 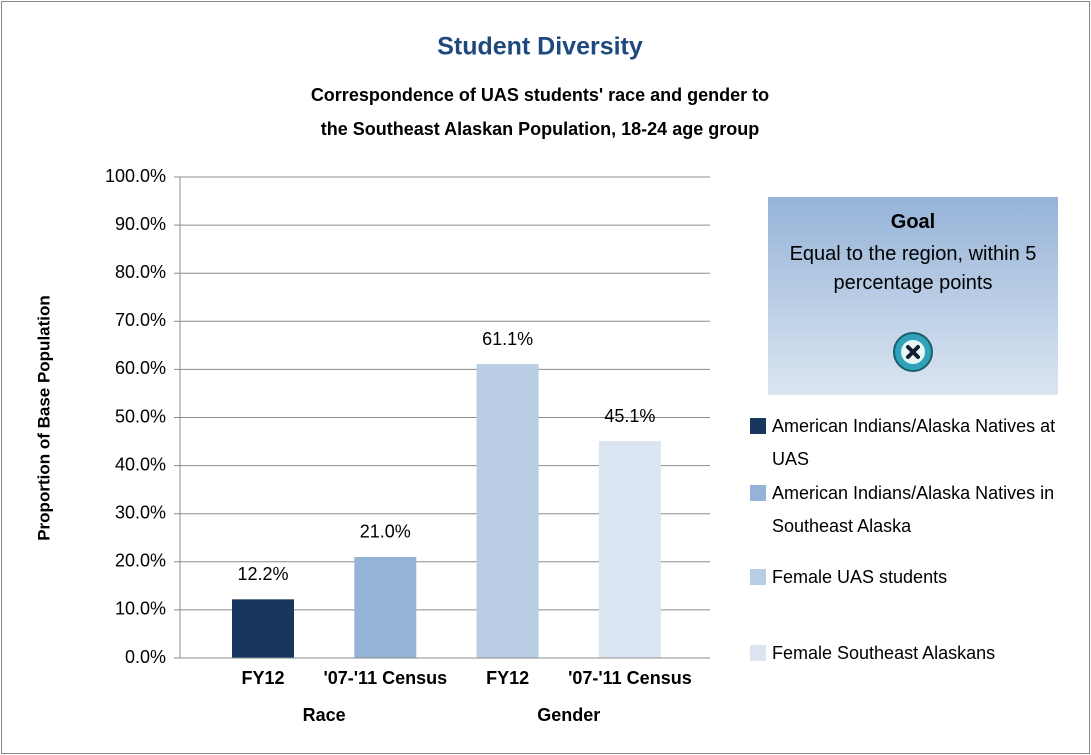 What do you see at coordinates (568, 715) in the screenshot?
I see `x-group-label: Gender` at bounding box center [568, 715].